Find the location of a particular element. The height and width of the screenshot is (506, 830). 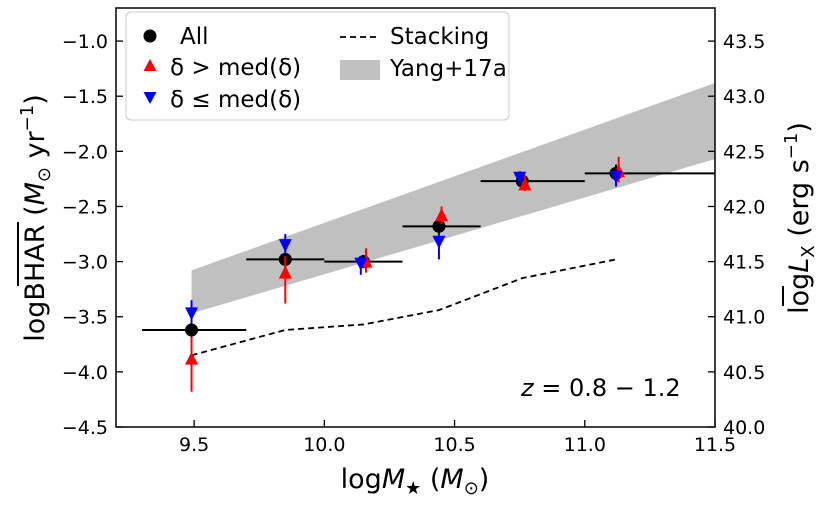

x-label-close: ) is located at coordinates (484, 479).